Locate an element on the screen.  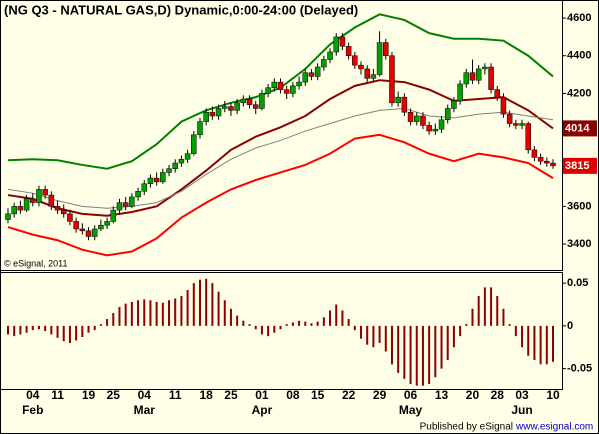
month-label: Mar is located at coordinates (145, 410).